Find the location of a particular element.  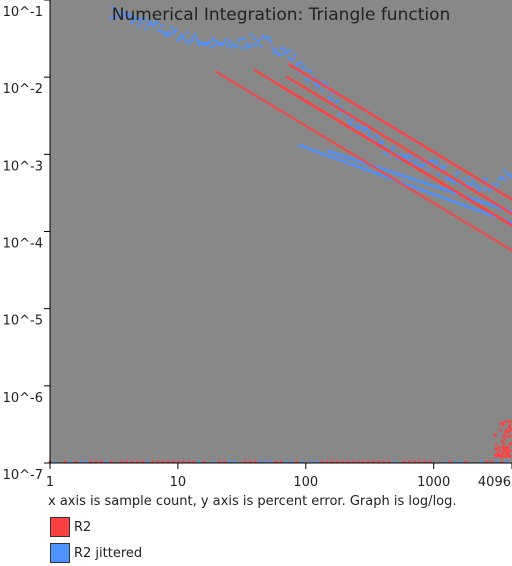

y-tick-label: 10^-6 is located at coordinates (23, 398).